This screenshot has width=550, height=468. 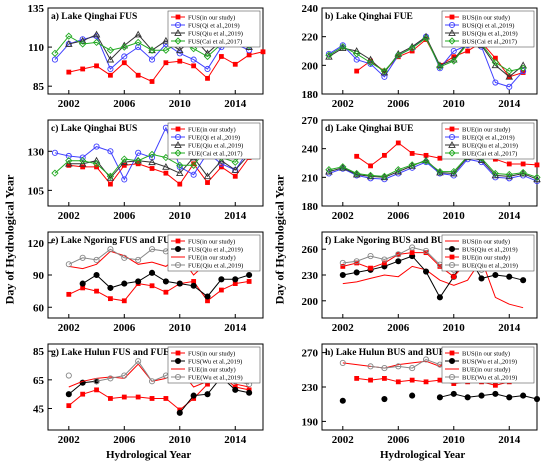 What do you see at coordinates (490, 34) in the screenshot?
I see `legend-label: BUS(Qiu et al.,2019)` at bounding box center [490, 34].